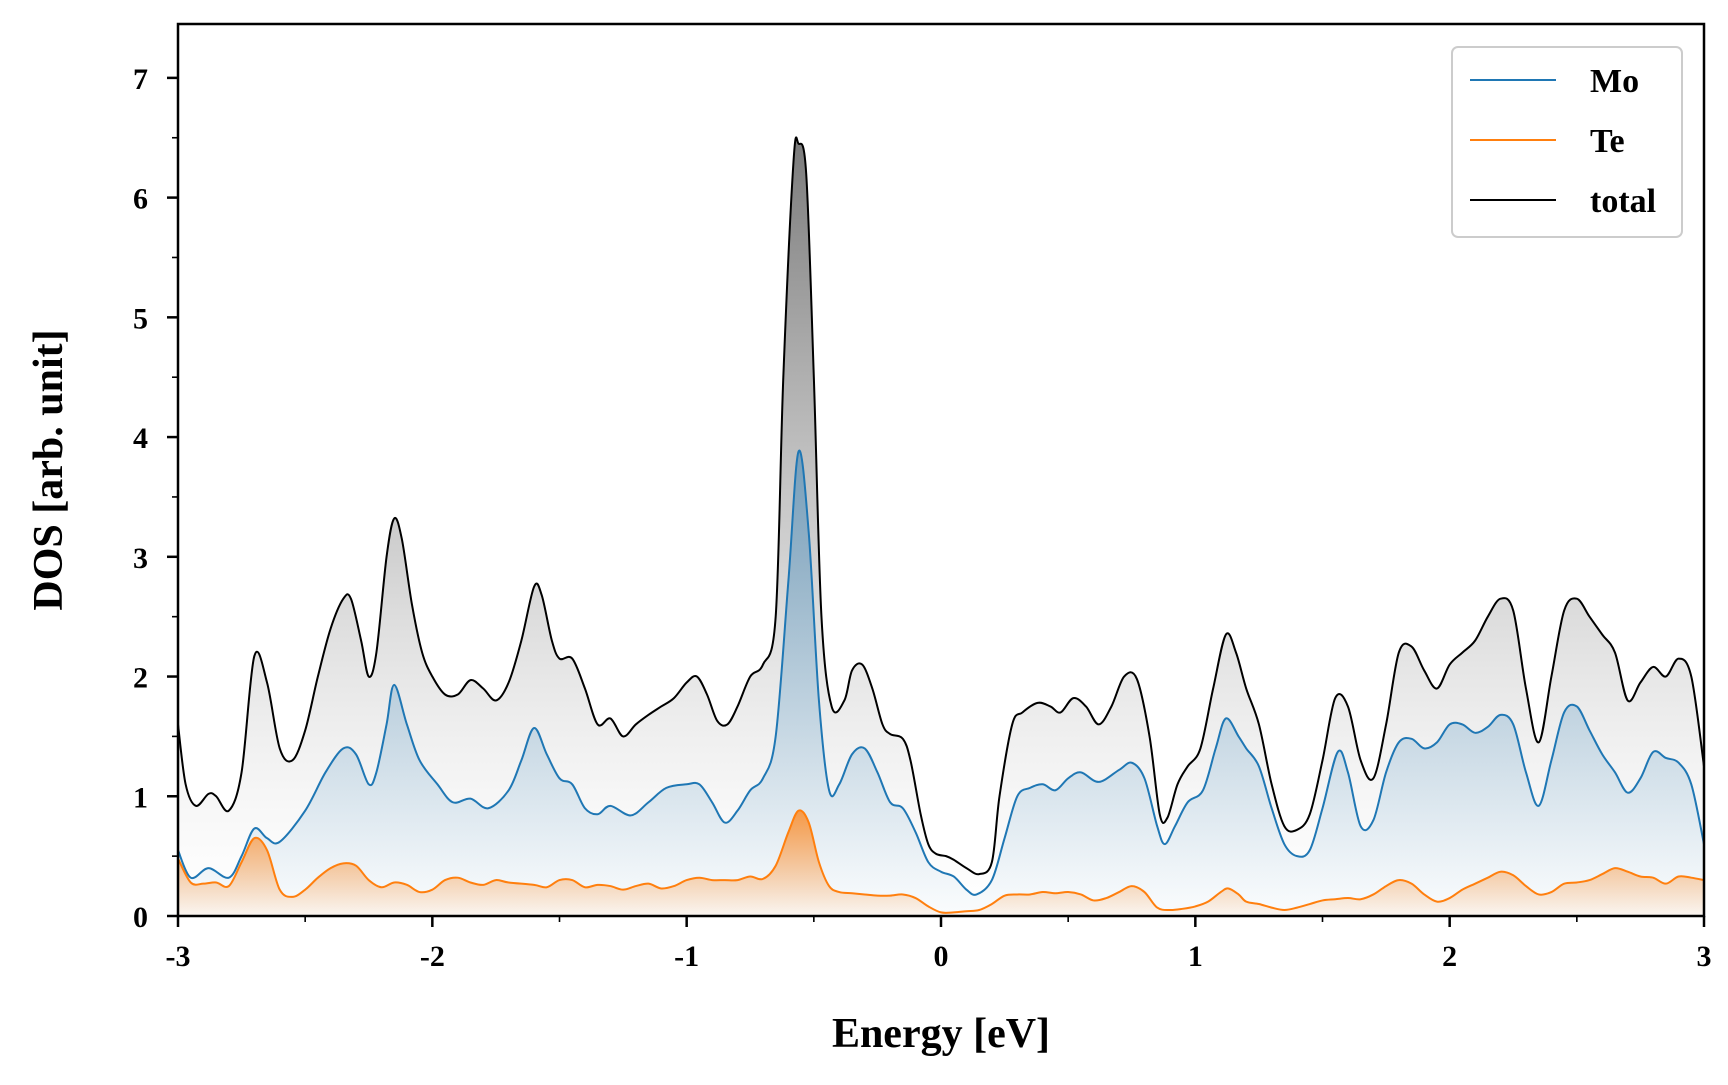 This screenshot has width=1728, height=1085. Describe the element at coordinates (140, 917) in the screenshot. I see `y-tick-label: 0` at that location.